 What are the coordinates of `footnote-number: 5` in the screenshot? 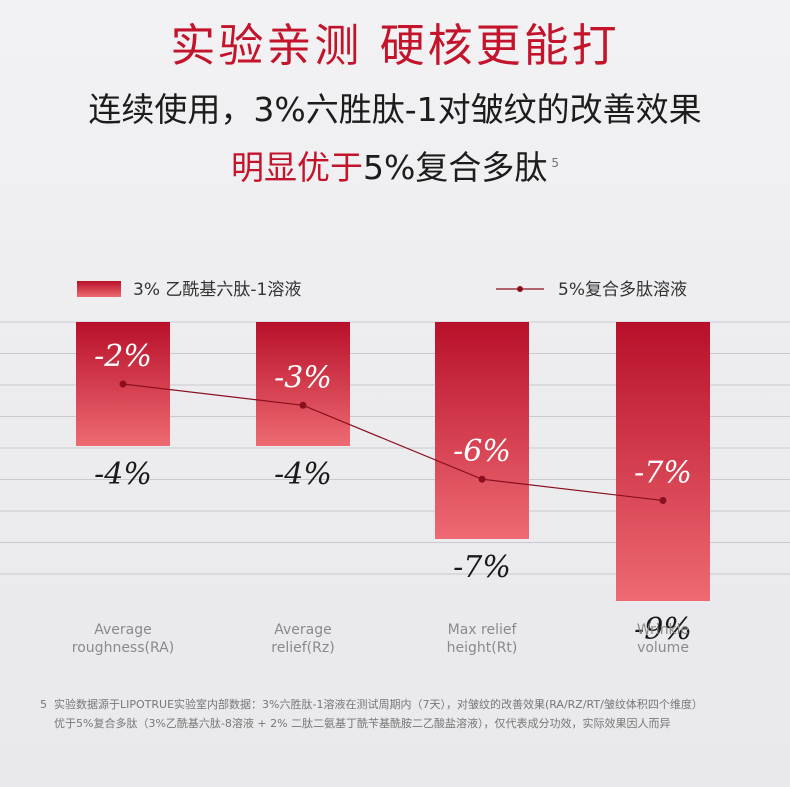 It's located at (43, 704).